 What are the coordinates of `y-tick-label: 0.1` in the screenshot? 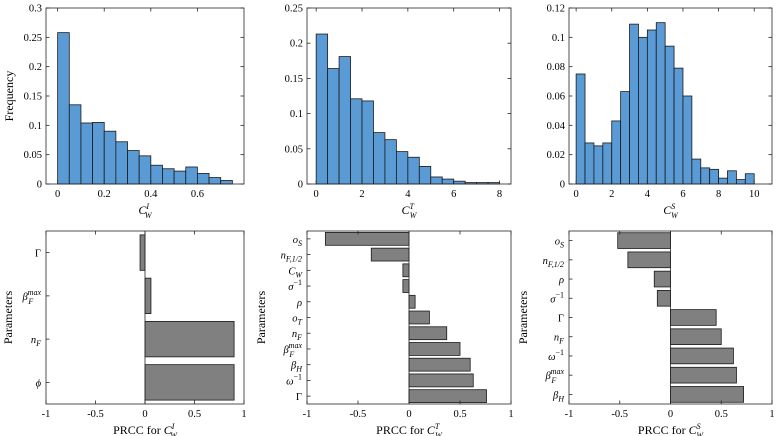 It's located at (558, 38).